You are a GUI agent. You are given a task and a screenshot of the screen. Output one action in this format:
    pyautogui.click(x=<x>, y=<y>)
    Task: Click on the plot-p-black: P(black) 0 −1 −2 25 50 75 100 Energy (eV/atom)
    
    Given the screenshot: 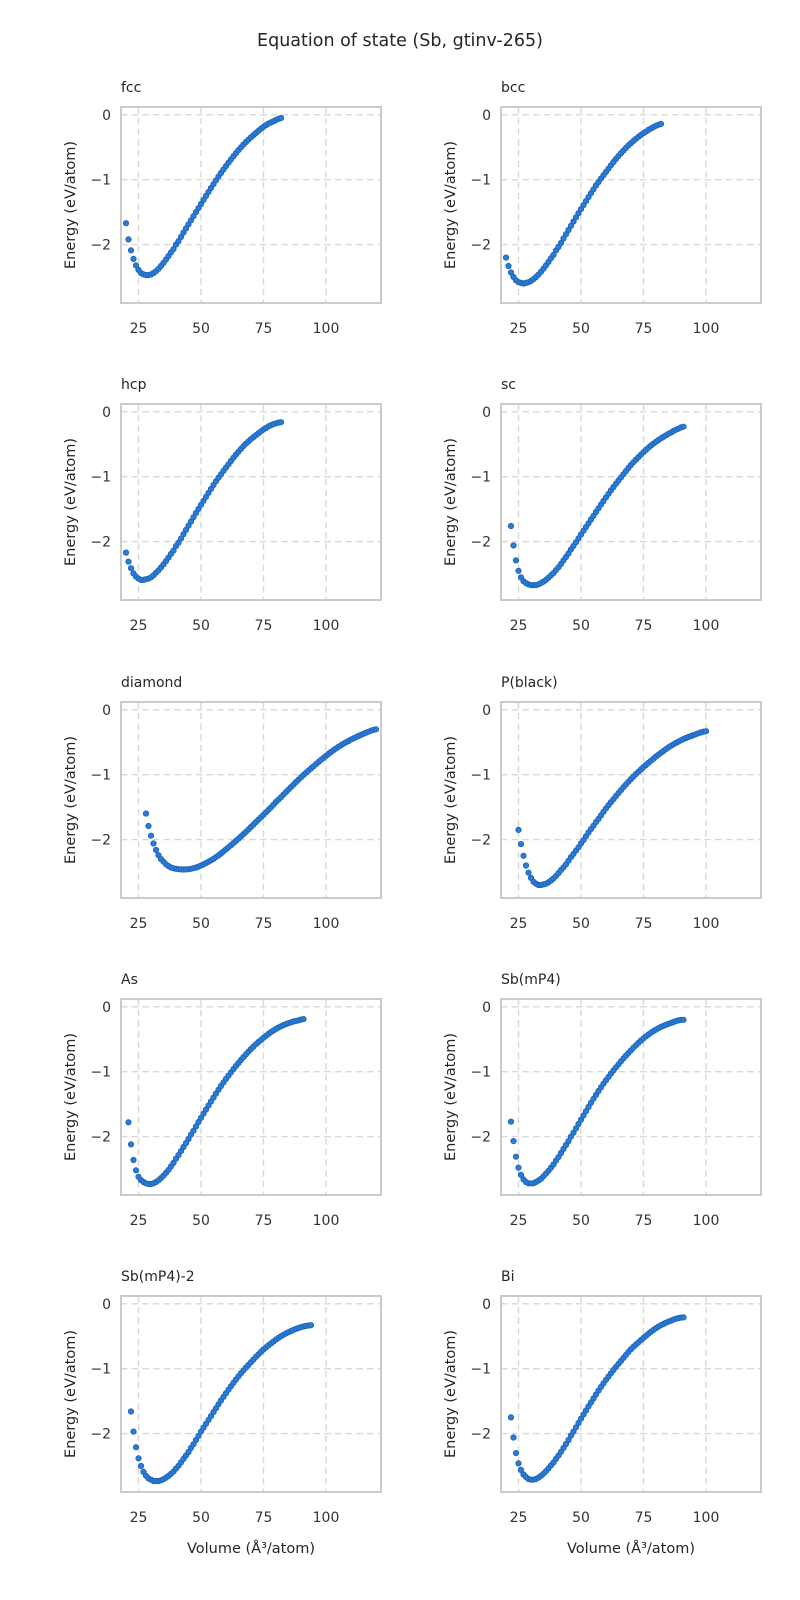 What is the action you would take?
    pyautogui.click(x=602, y=803)
    